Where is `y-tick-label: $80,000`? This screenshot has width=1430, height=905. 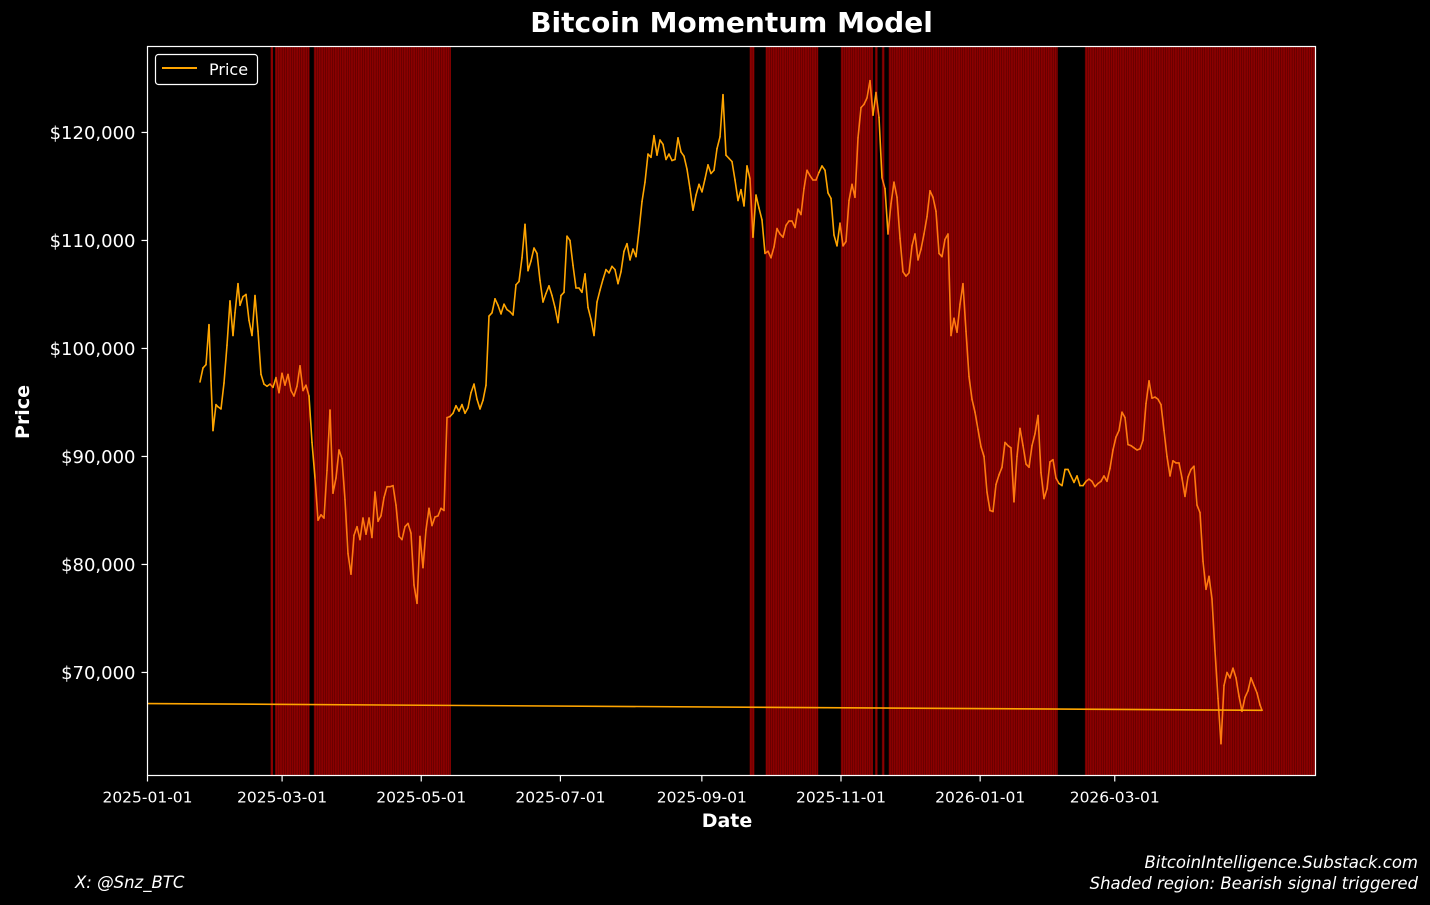
y-tick-label: $80,000 is located at coordinates (98, 565).